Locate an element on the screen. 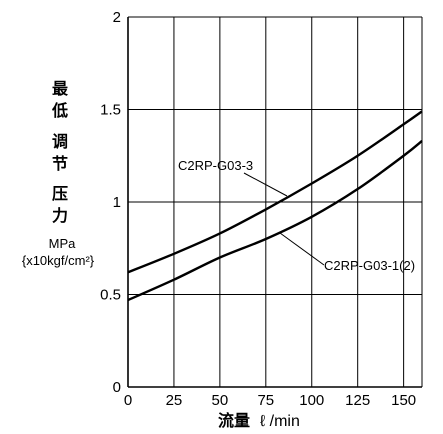 This screenshot has width=443, height=434. y-ticks: 0 0.5 1 1.5 2 is located at coordinates (110, 202).